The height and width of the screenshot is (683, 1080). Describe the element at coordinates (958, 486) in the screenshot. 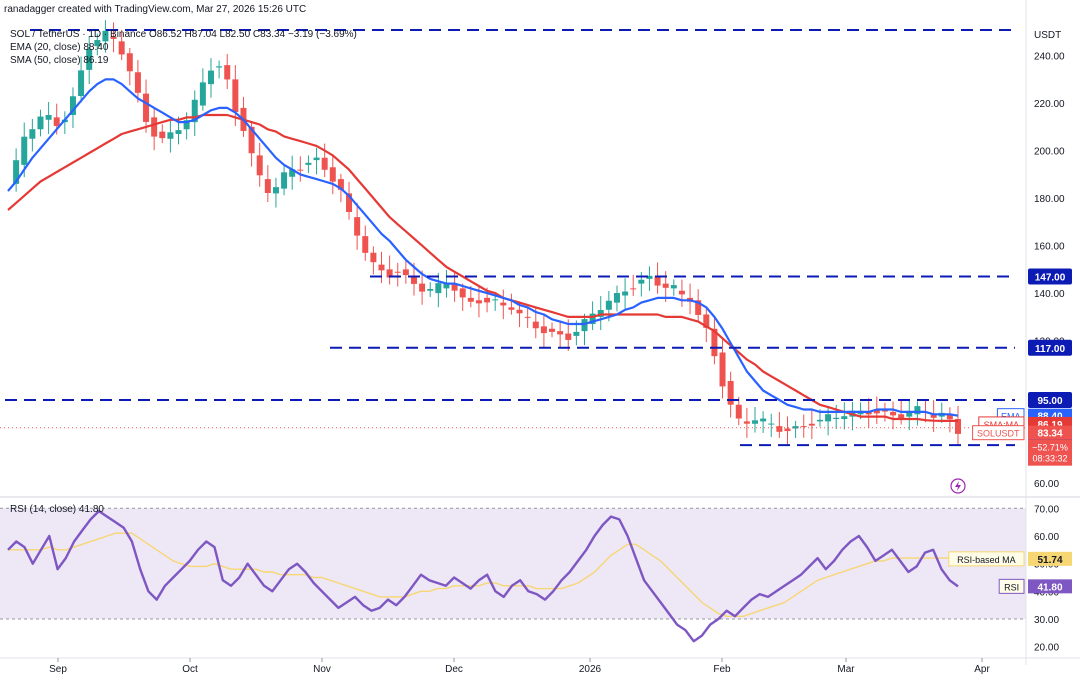

I see `lightning-icon` at that location.